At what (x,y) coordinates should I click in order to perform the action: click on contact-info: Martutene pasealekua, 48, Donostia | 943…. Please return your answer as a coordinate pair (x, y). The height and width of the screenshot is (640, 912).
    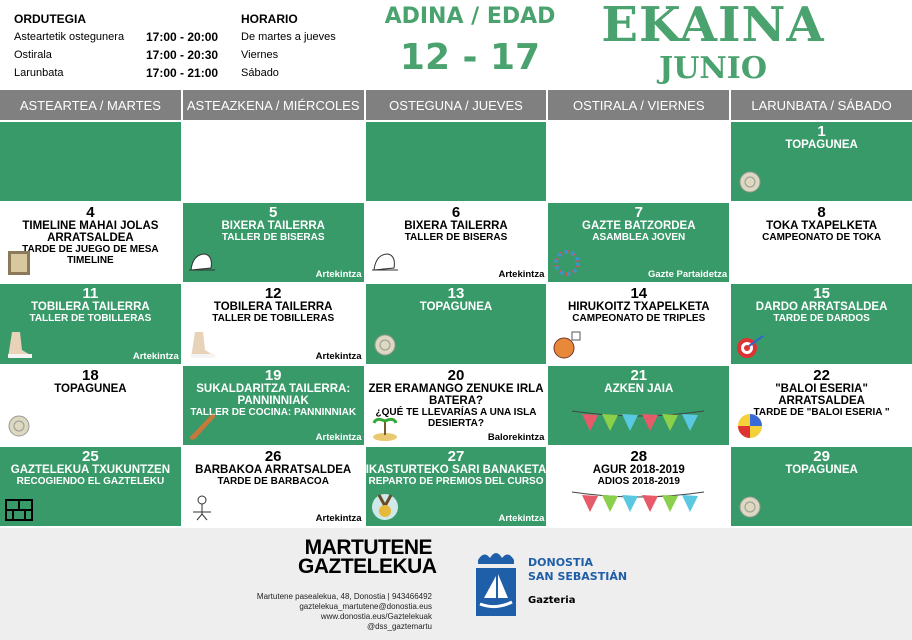
    Looking at the image, I should click on (316, 612).